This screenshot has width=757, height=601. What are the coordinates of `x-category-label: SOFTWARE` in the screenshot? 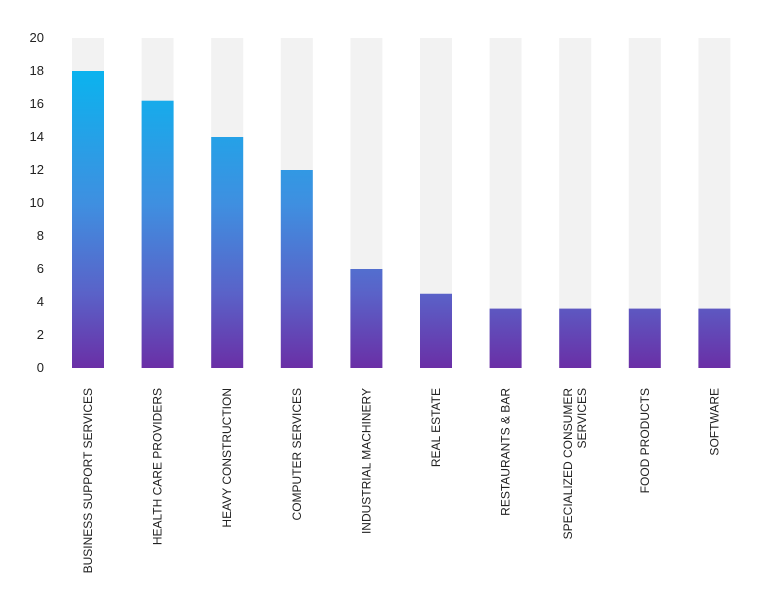 It's located at (714, 422).